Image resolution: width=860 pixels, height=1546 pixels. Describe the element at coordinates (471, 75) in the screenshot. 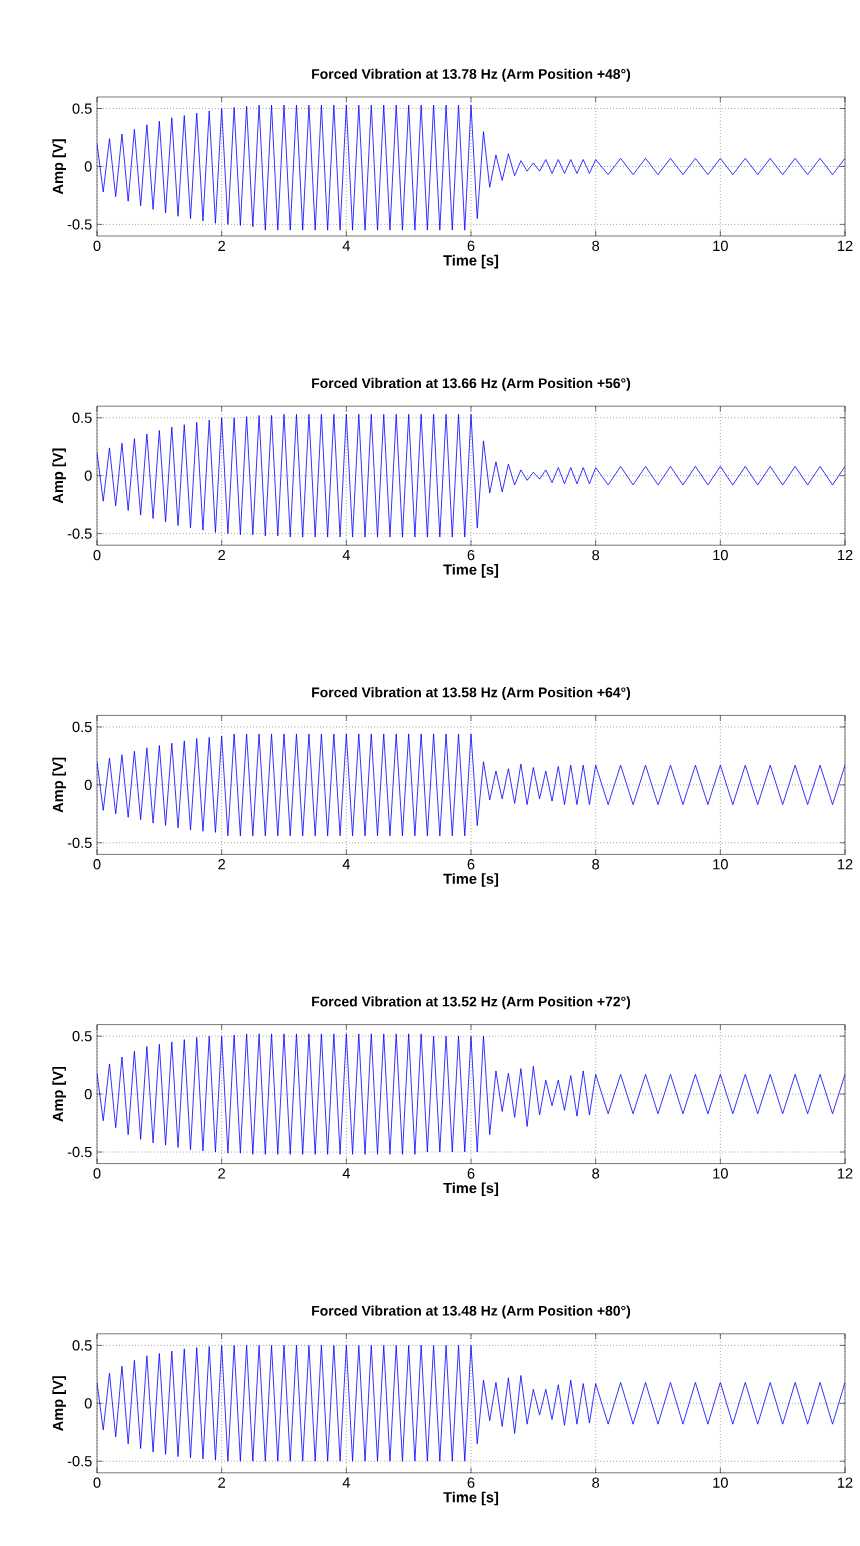

I see `chart-title: Forced Vibration at 13.78 Hz (Arm Position +48°)` at that location.